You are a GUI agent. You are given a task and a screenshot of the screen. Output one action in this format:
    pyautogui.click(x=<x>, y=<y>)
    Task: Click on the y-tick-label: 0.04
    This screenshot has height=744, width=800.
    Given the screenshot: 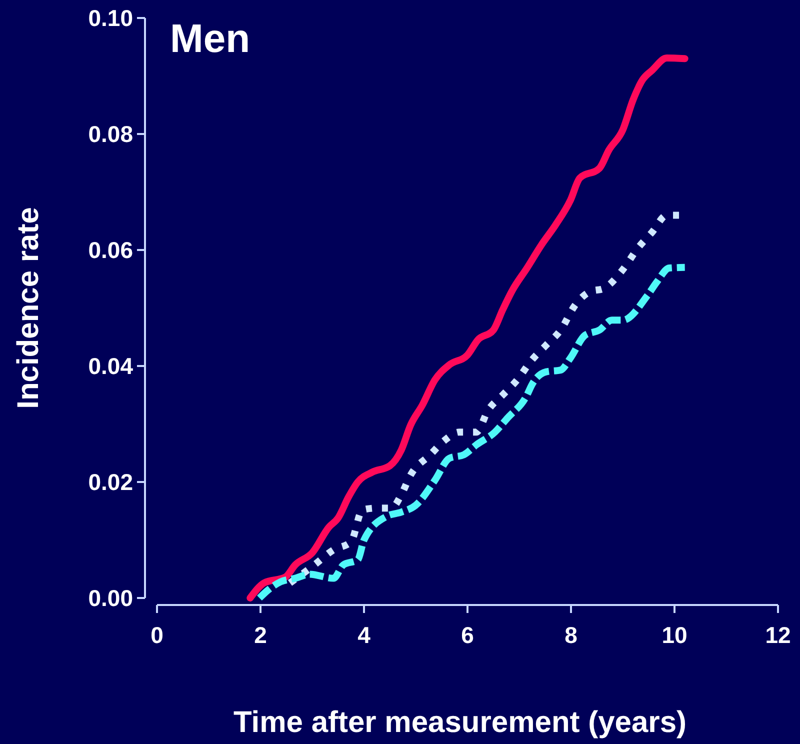 What is the action you would take?
    pyautogui.click(x=111, y=366)
    